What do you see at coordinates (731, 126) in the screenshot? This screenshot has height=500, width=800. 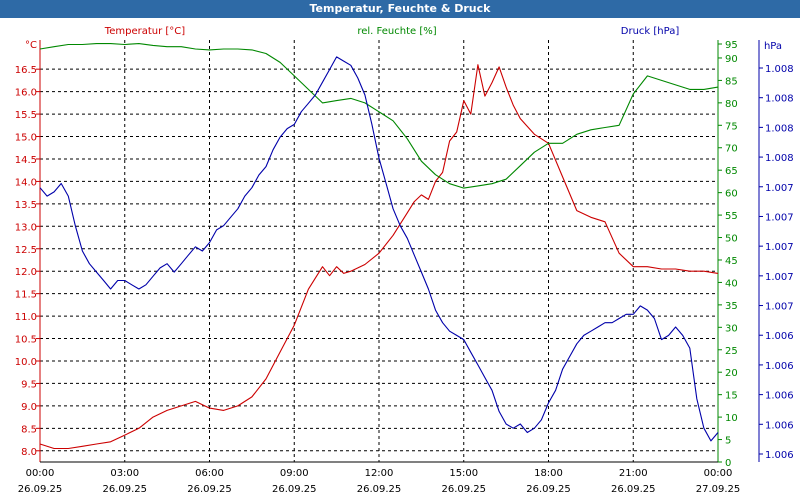 I see `humidity-tick-label: 75` at bounding box center [731, 126].